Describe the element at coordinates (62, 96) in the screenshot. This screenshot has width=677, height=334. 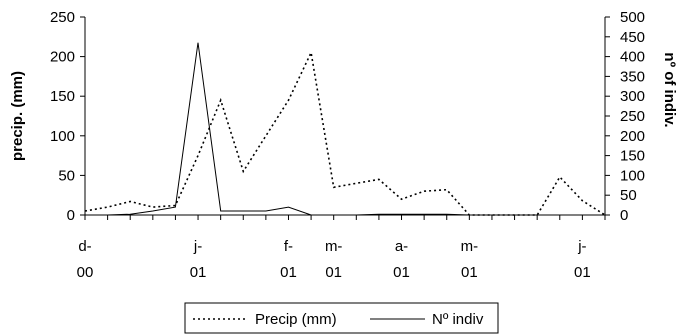
I see `left-tick-label: 150` at that location.